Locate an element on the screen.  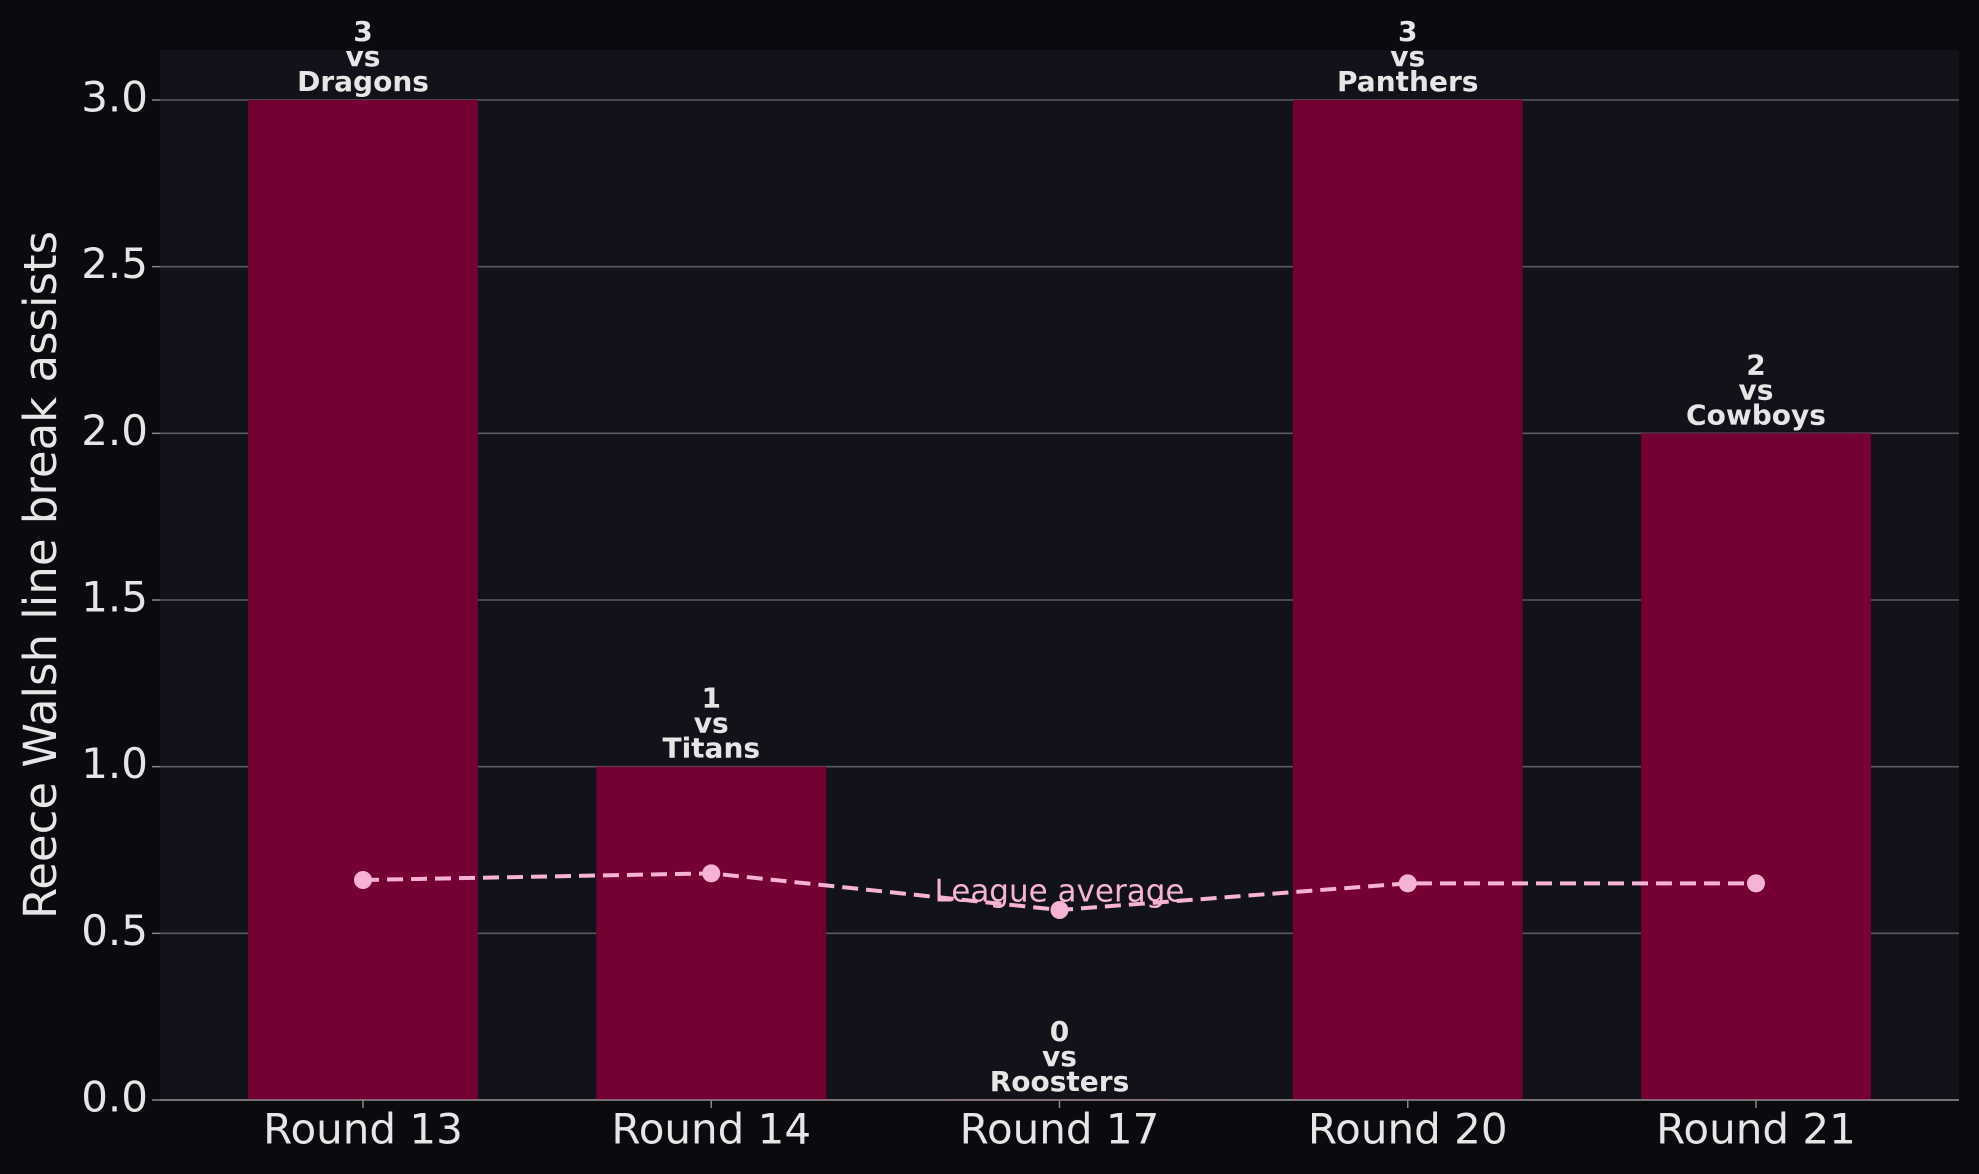
y-tick-label: 1.5 is located at coordinates (114, 597).